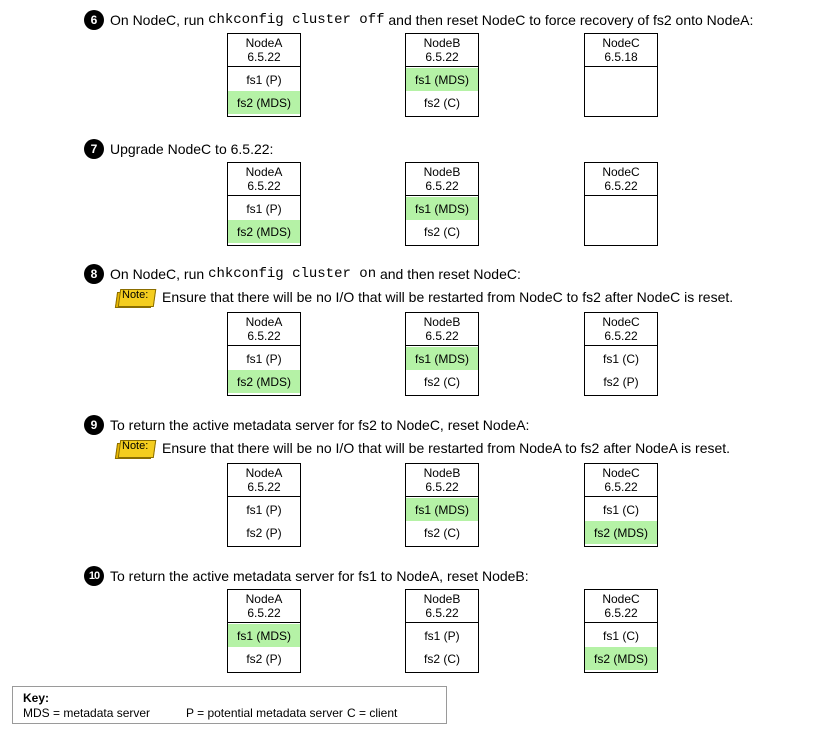  Describe the element at coordinates (159, 20) in the screenshot. I see `step-text: On NodeC, run` at that location.